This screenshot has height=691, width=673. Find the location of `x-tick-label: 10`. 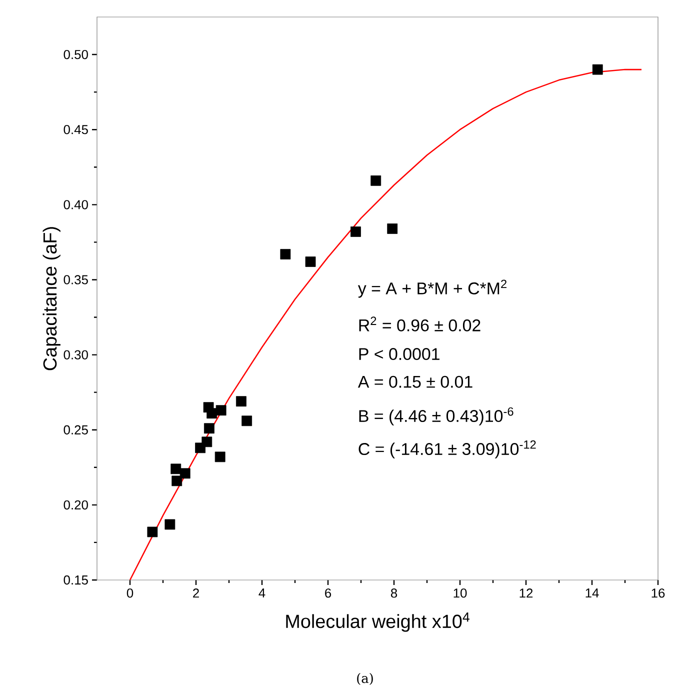

x-tick-label: 10 is located at coordinates (460, 593).